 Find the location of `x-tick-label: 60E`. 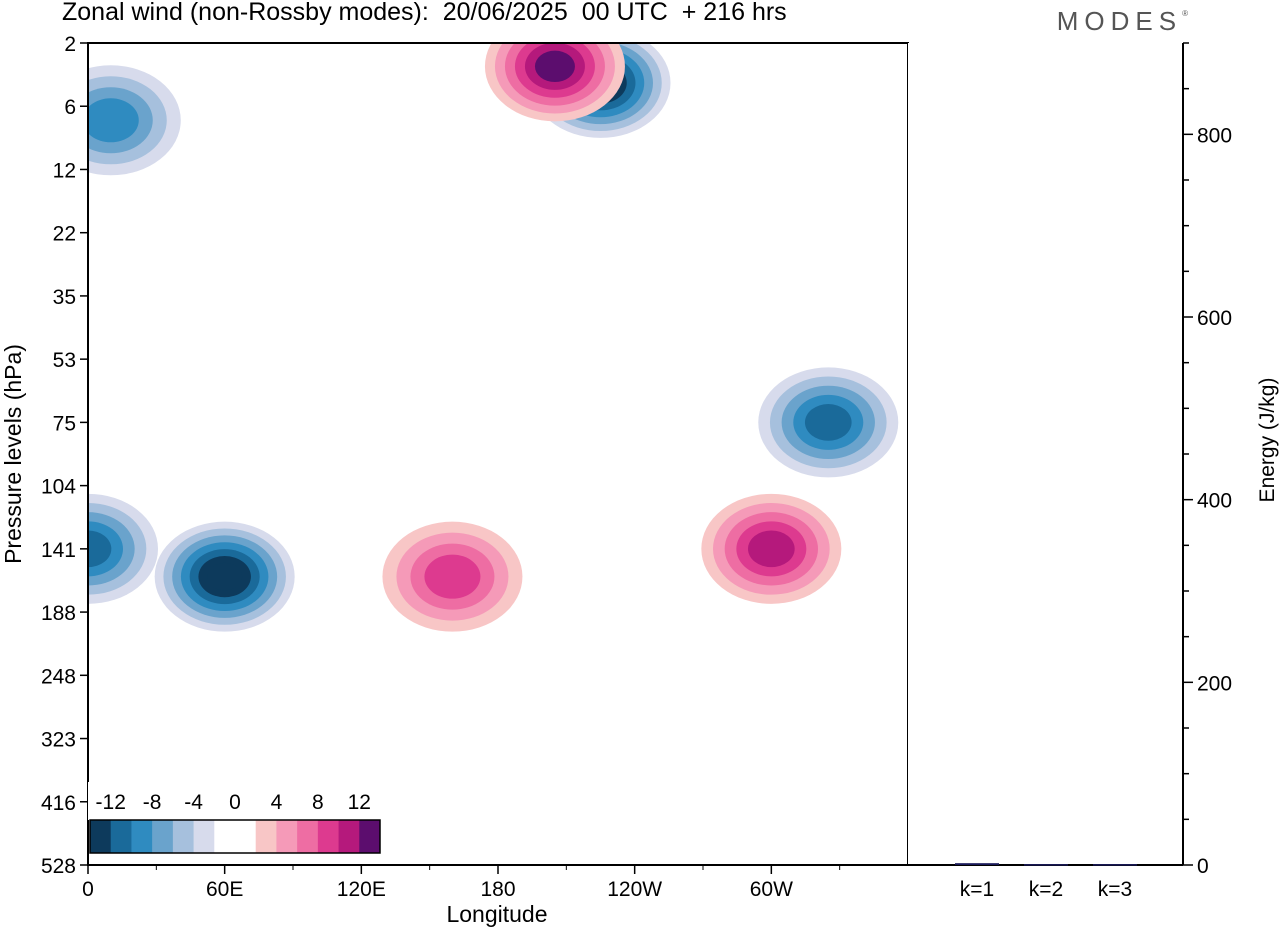

x-tick-label: 60E is located at coordinates (224, 889).